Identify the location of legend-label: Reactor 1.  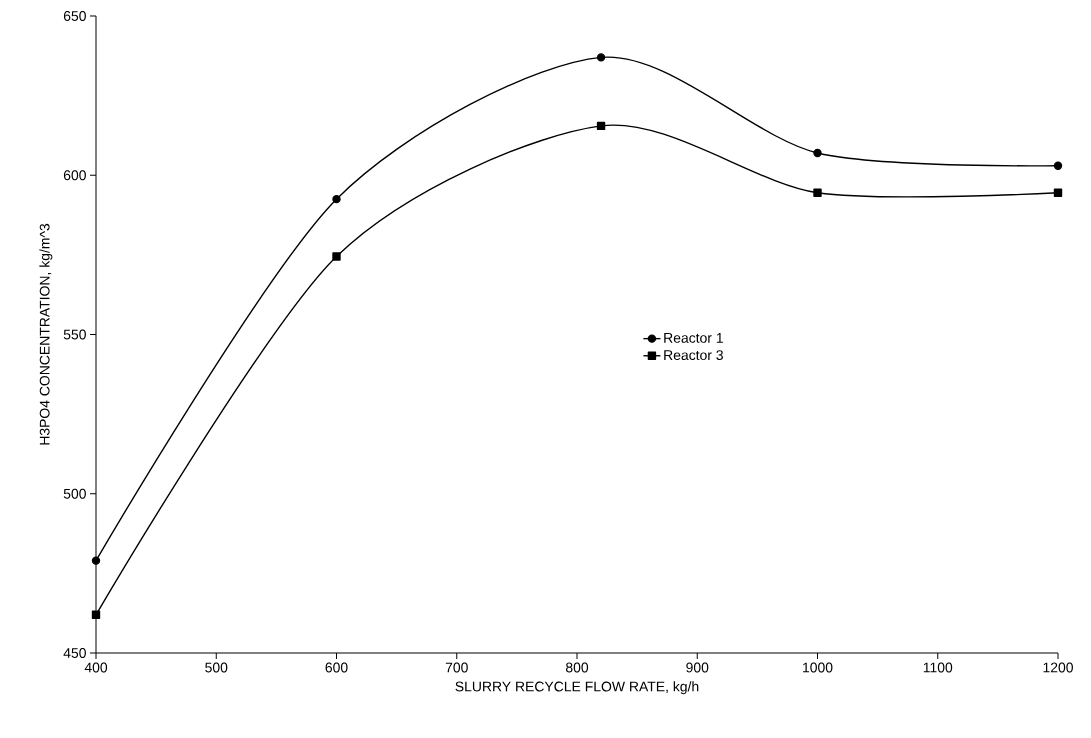
(693, 338).